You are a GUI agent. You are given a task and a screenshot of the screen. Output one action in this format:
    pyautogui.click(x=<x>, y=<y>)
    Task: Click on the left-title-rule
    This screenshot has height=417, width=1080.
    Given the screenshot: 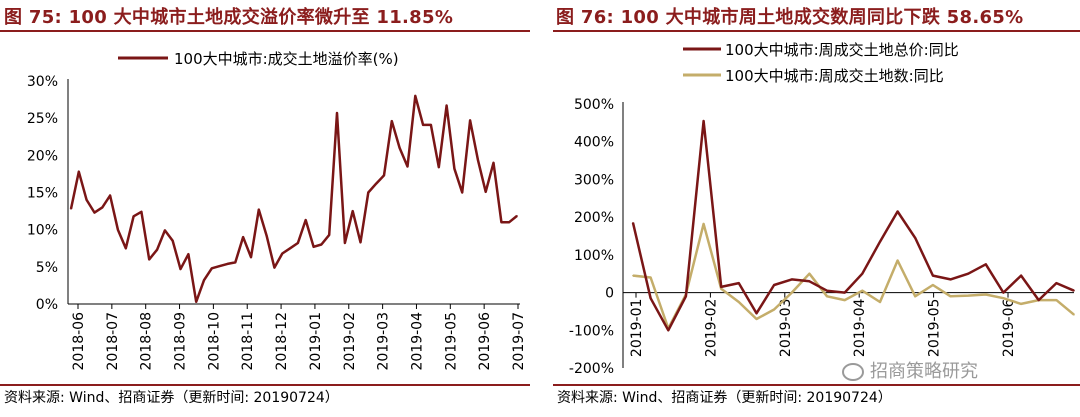 What is the action you would take?
    pyautogui.click(x=265, y=31)
    